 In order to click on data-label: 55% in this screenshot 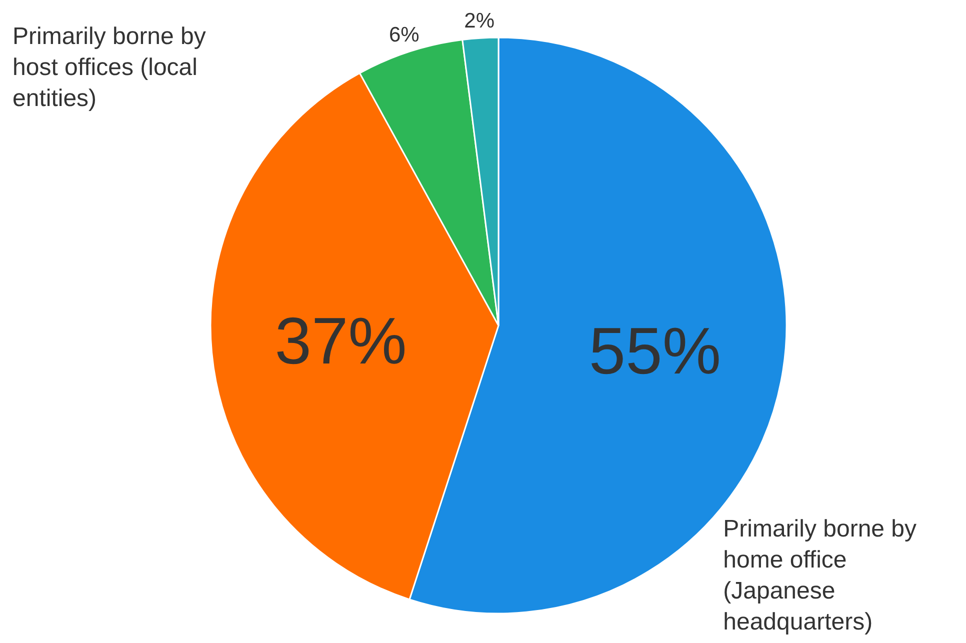, I will do `click(655, 350)`.